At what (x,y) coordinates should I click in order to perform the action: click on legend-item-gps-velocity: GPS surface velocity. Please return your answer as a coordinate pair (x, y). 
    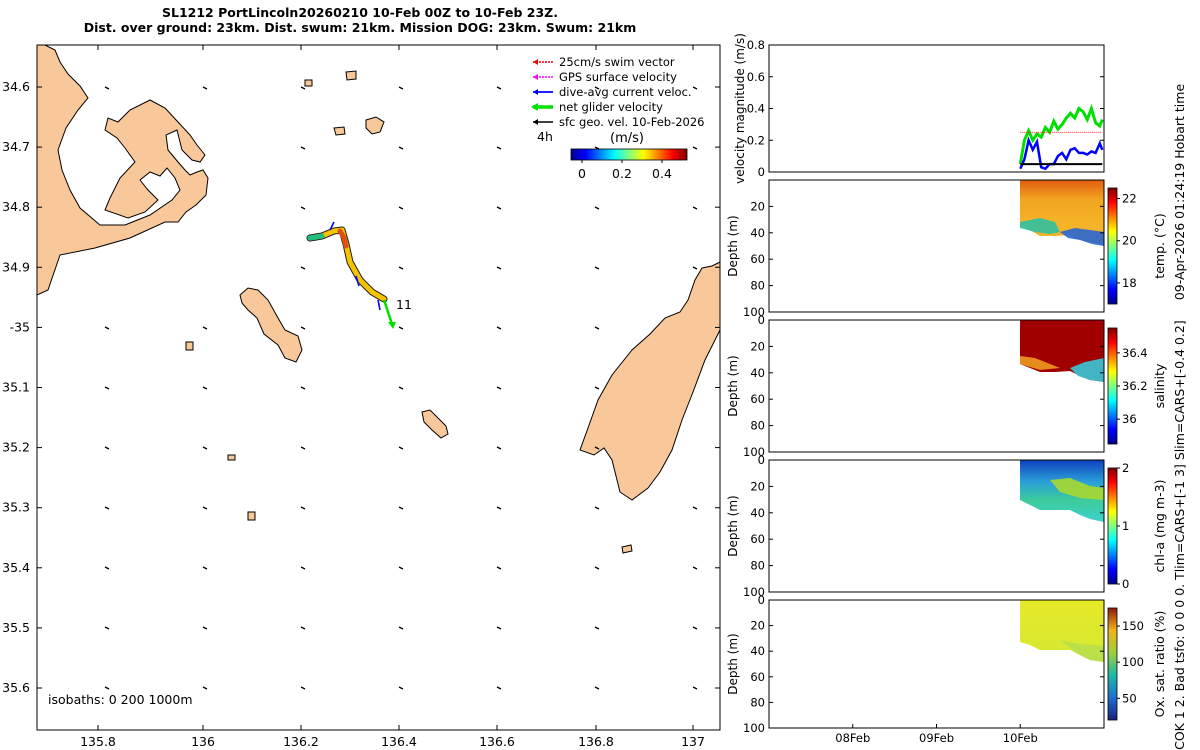
    Looking at the image, I should click on (605, 77).